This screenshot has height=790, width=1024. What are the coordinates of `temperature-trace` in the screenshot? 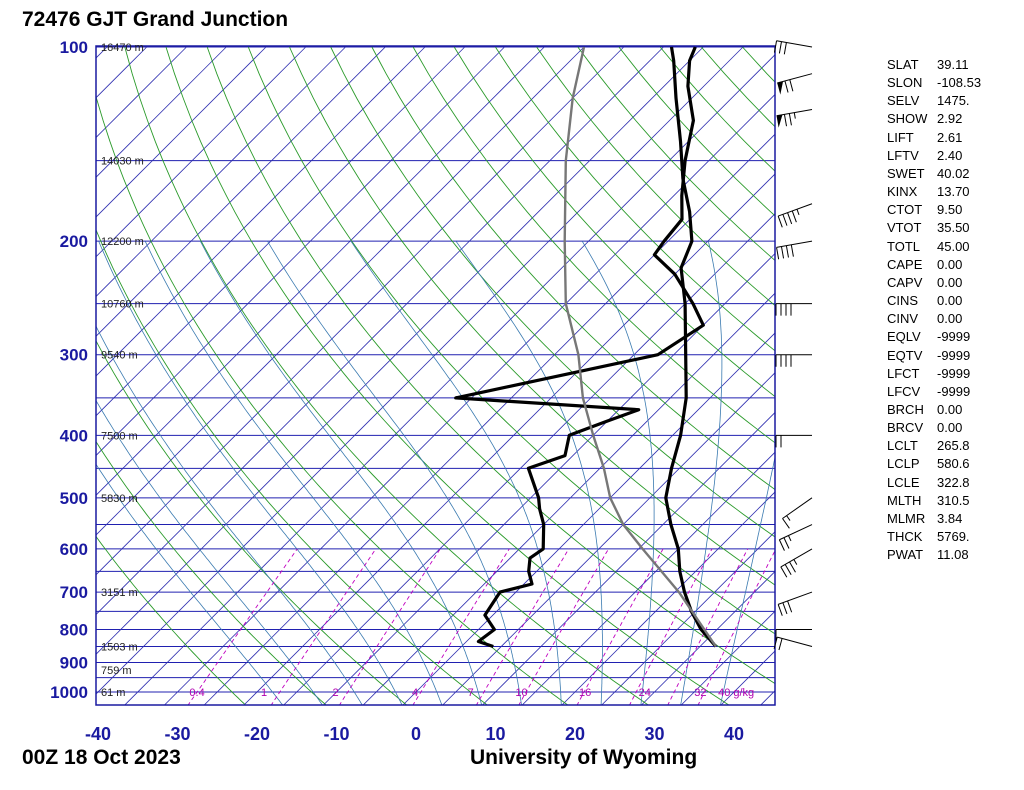 It's located at (691, 347).